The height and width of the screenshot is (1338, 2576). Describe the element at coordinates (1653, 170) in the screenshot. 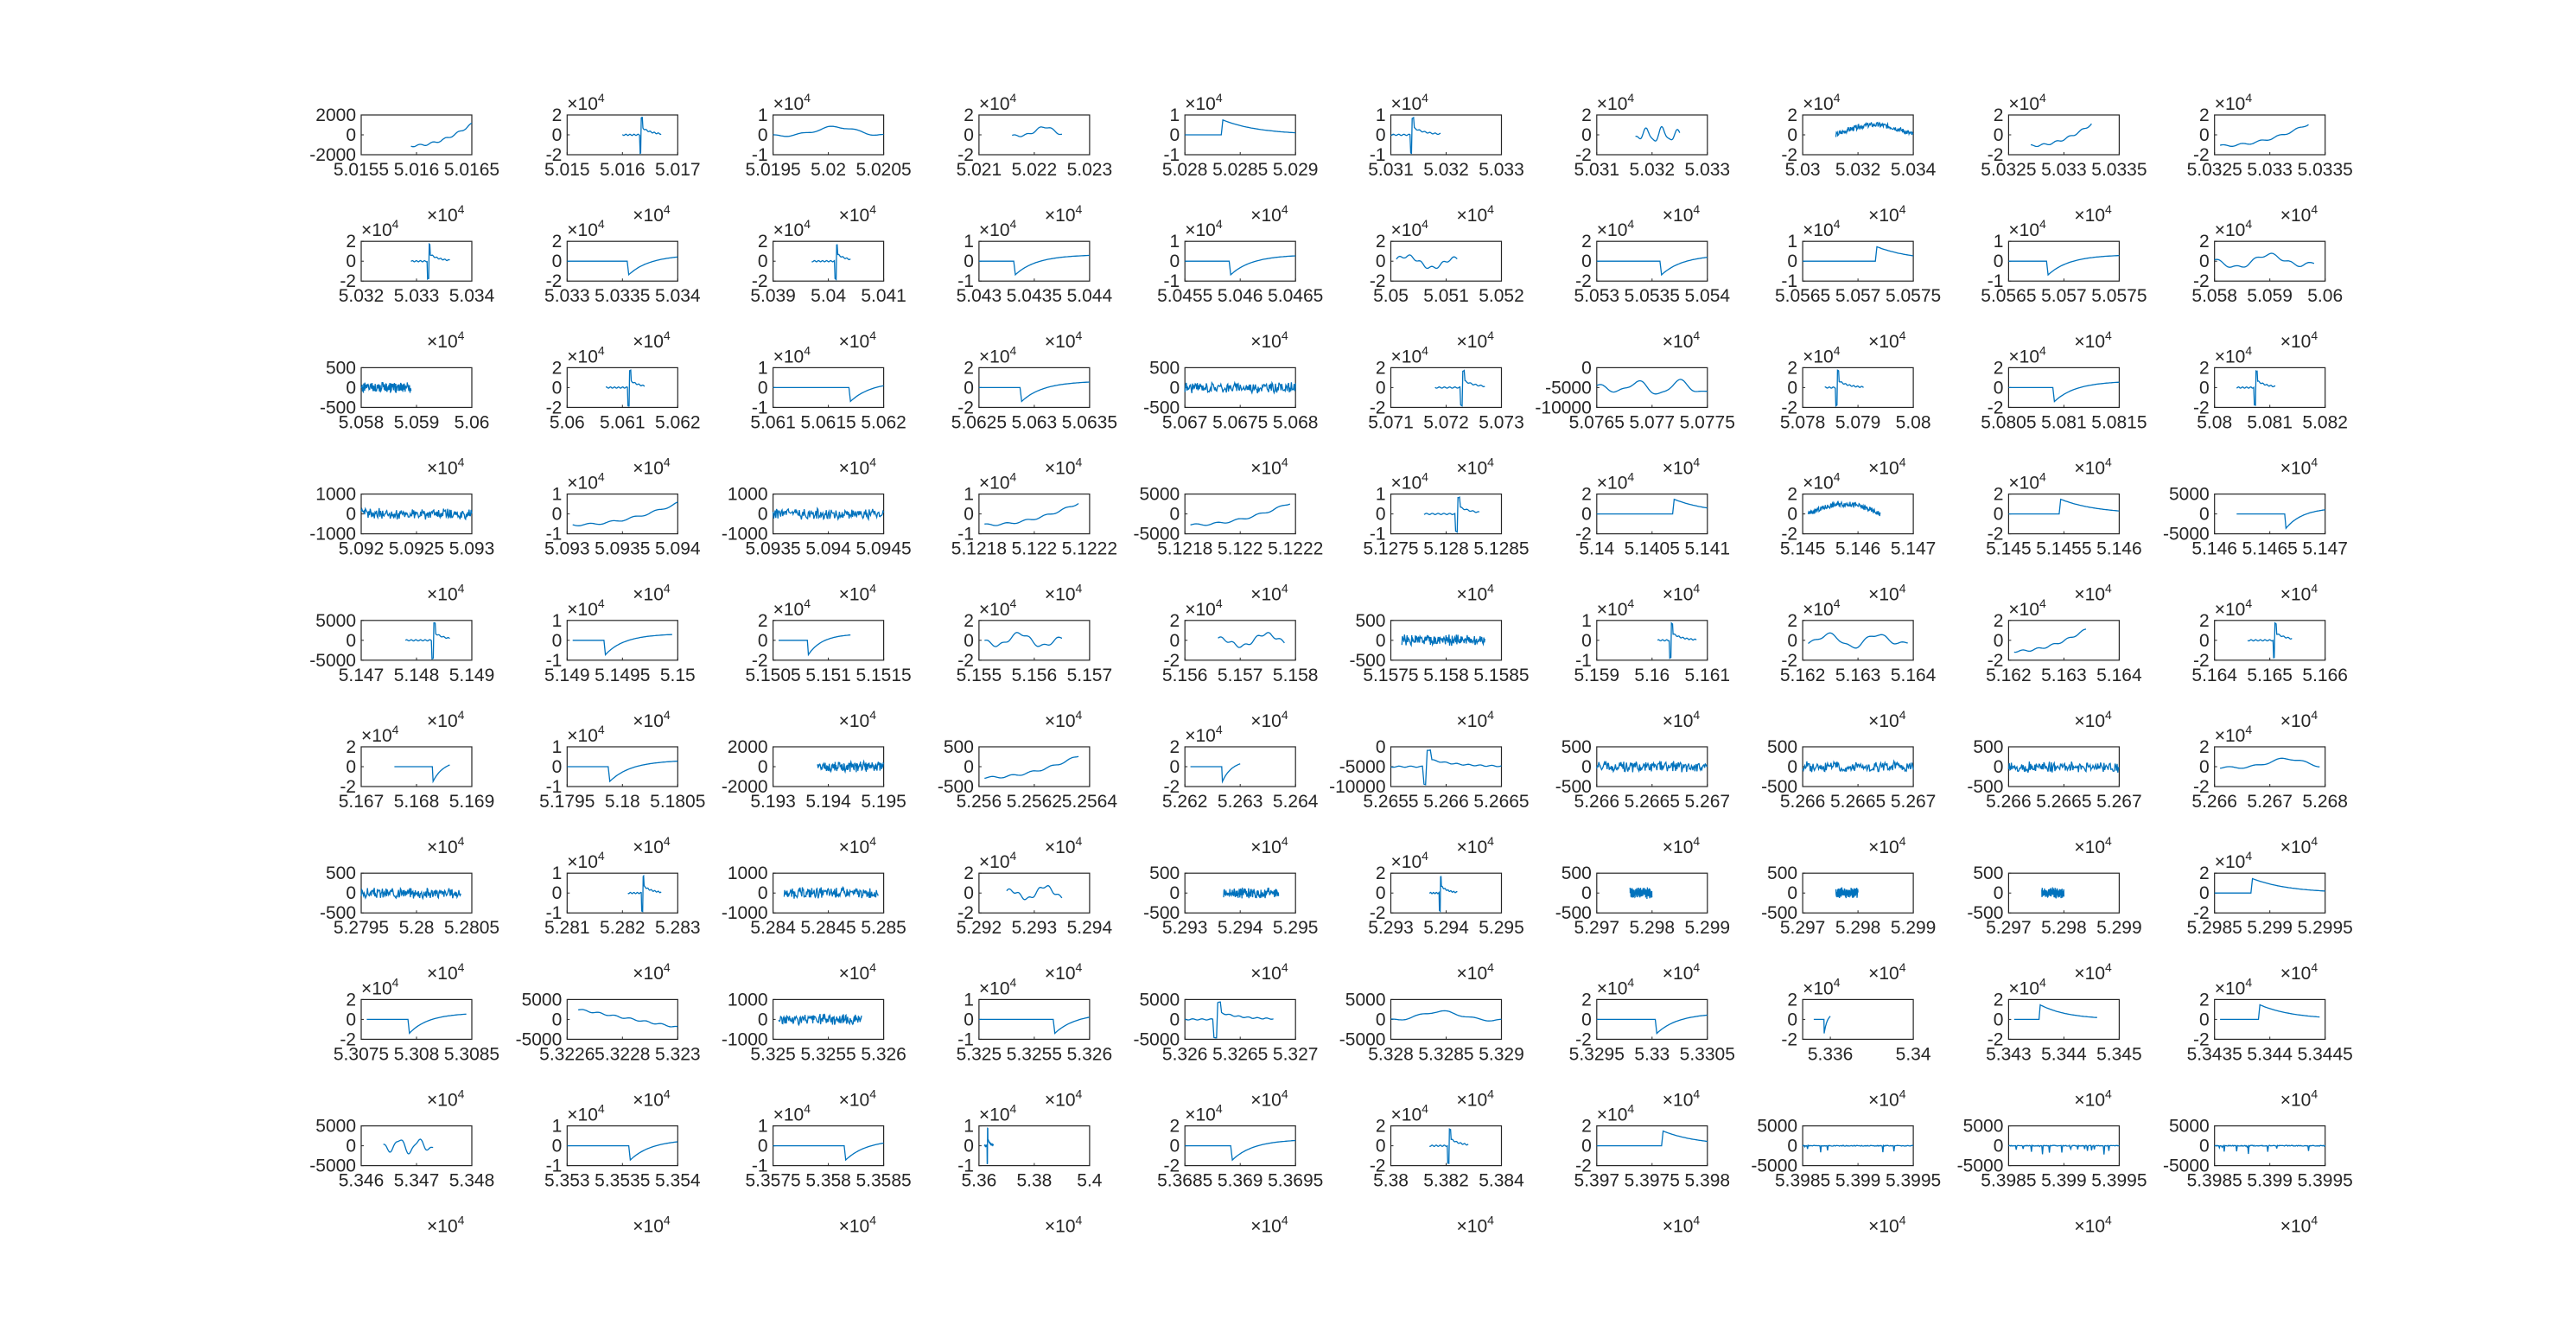

I see `x-tick-label: 5.032` at that location.